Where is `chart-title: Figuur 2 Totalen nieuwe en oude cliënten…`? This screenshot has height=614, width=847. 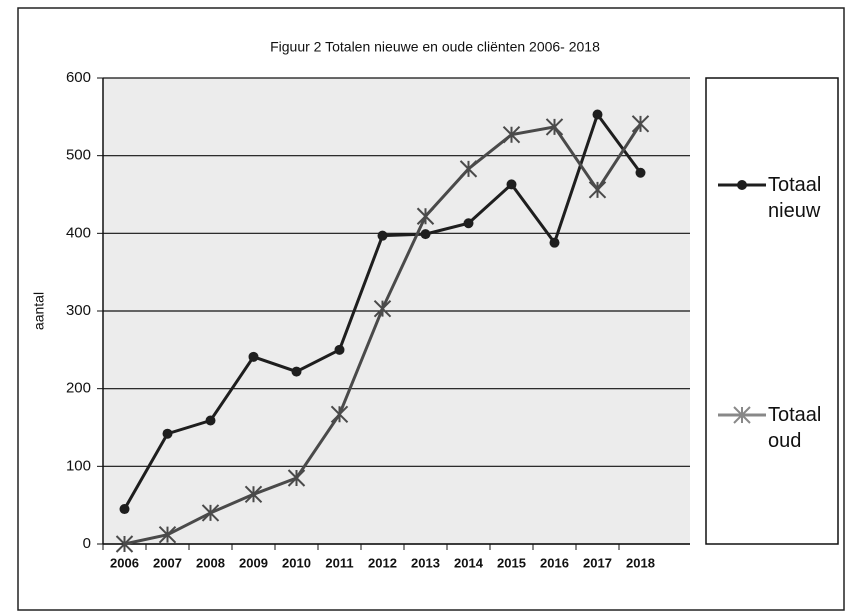 chart-title: Figuur 2 Totalen nieuwe en oude cliënten… is located at coordinates (435, 47).